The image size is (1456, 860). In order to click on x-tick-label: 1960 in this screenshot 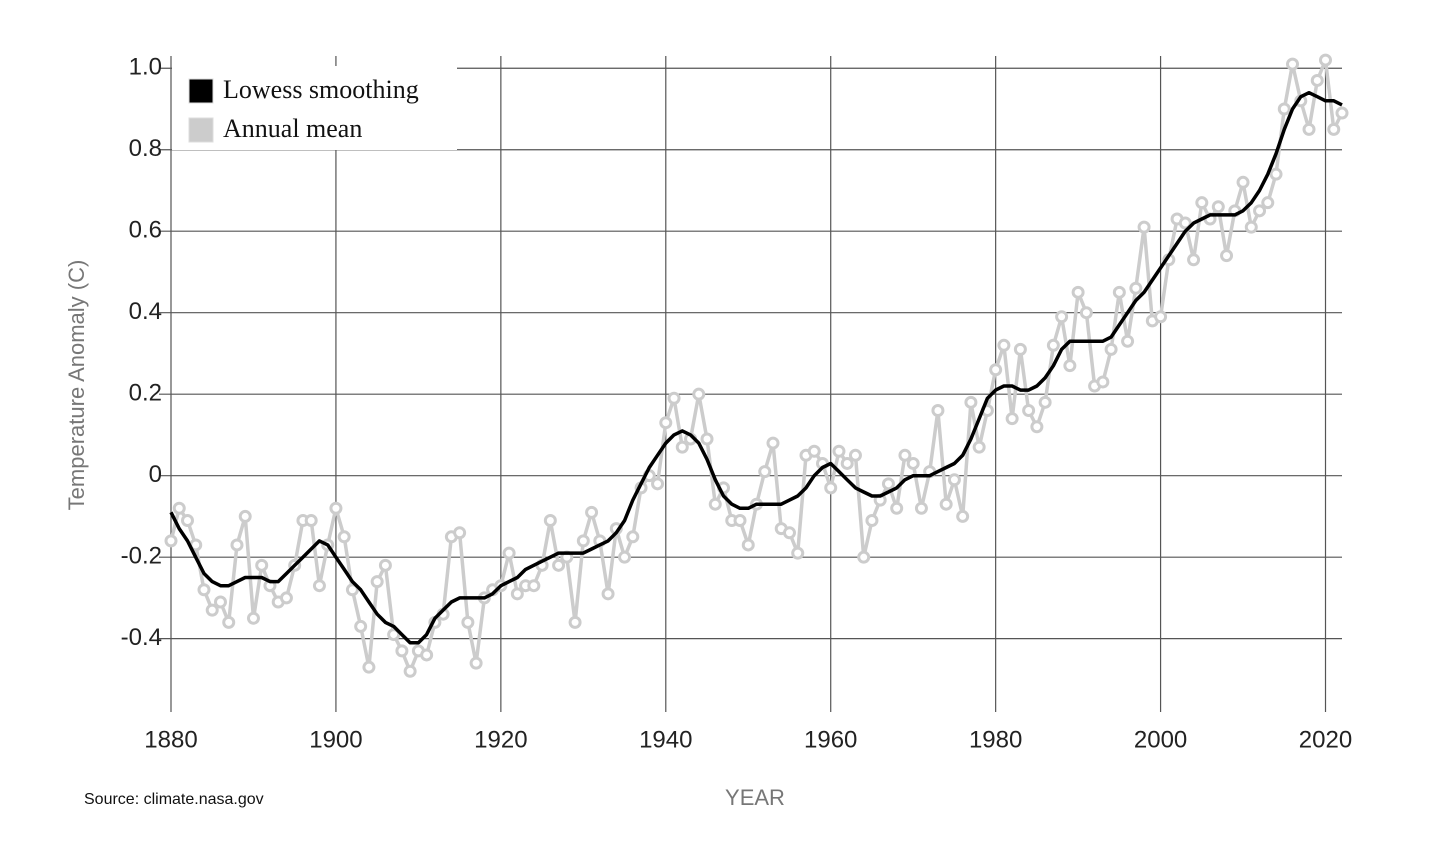, I will do `click(830, 739)`.